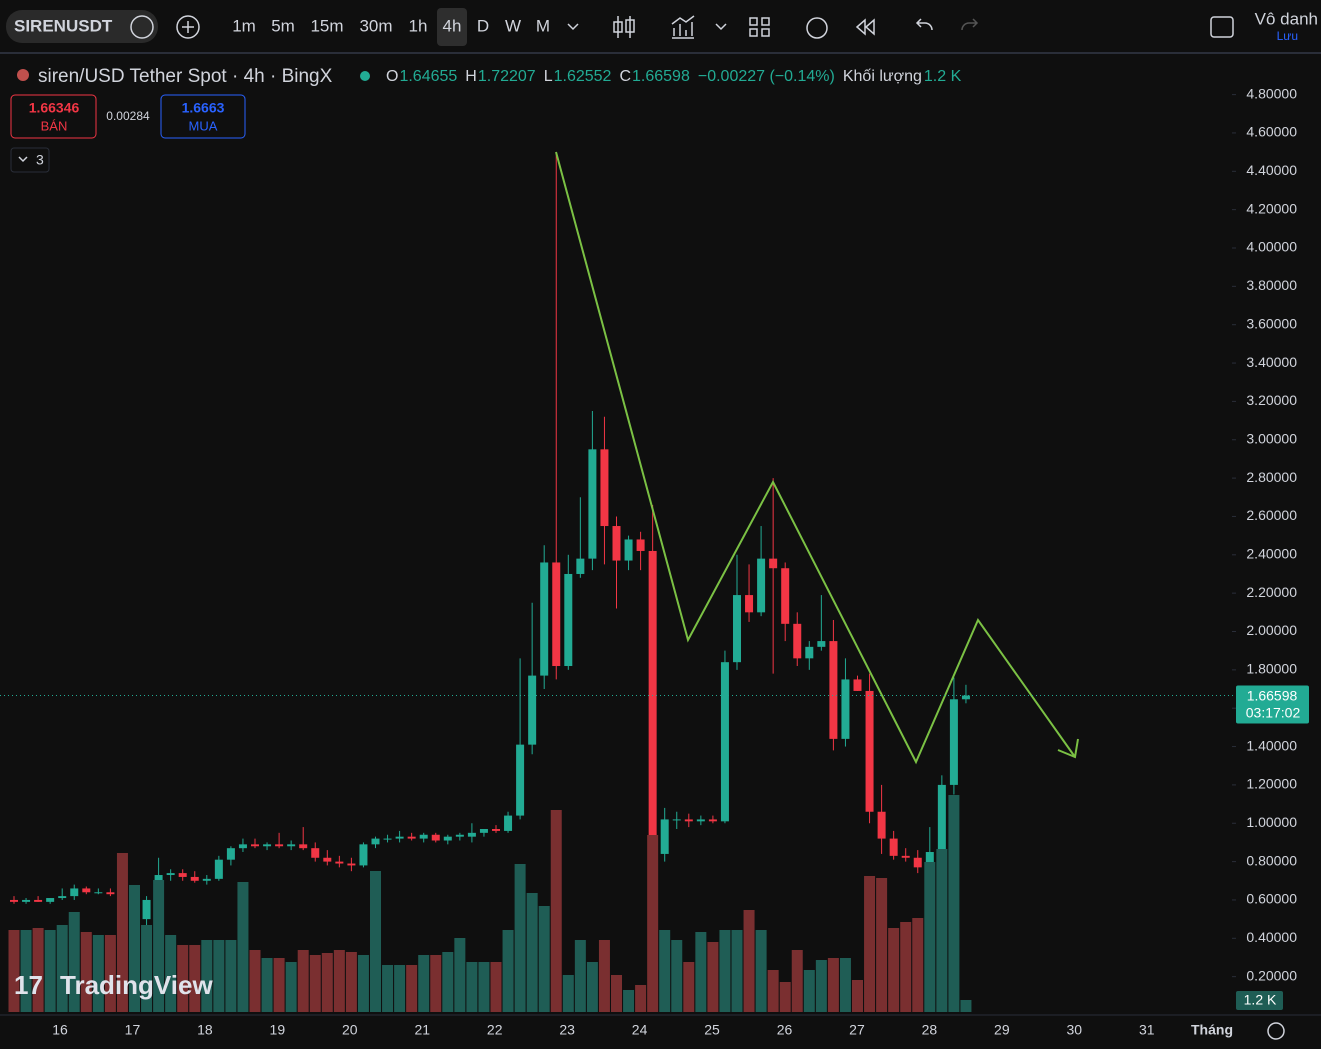 Image resolution: width=1321 pixels, height=1049 pixels. Describe the element at coordinates (683, 27) in the screenshot. I see `indicators-icon` at that location.